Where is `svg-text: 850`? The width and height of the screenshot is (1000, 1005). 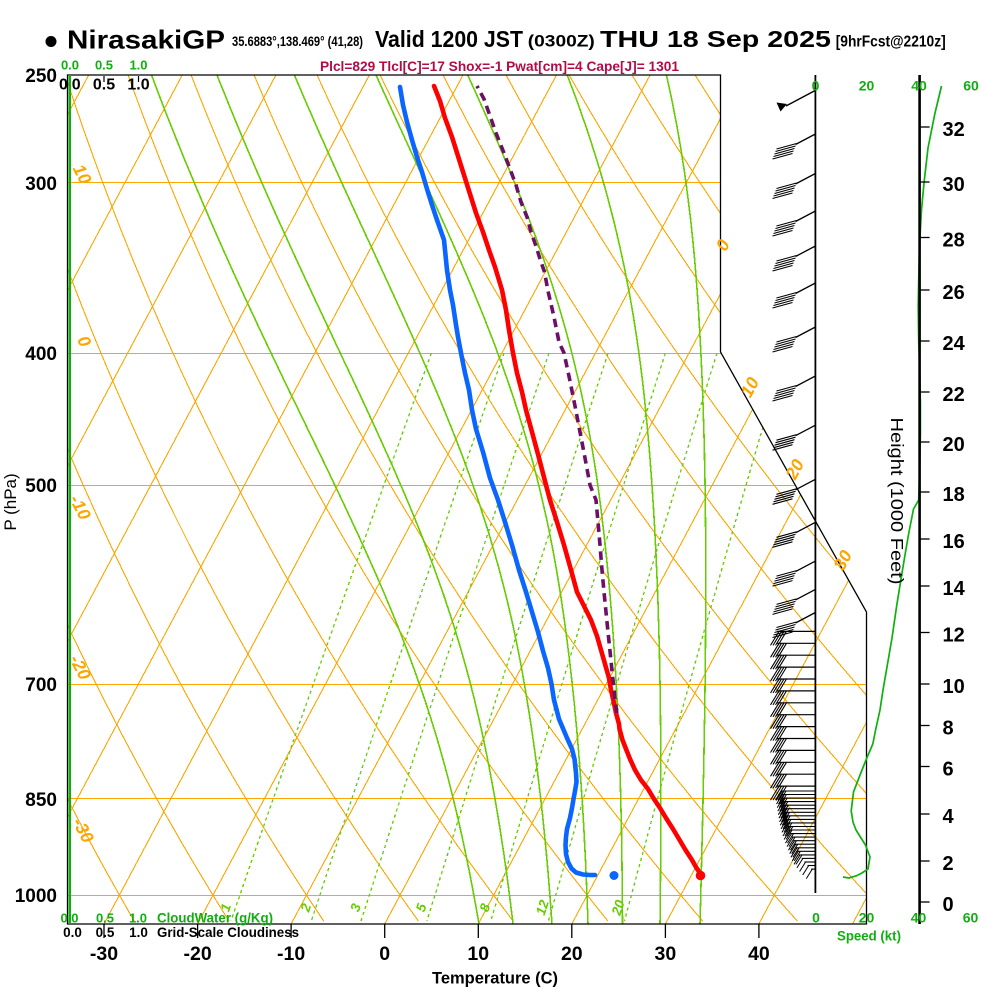
svg-text: 850 is located at coordinates (41, 800).